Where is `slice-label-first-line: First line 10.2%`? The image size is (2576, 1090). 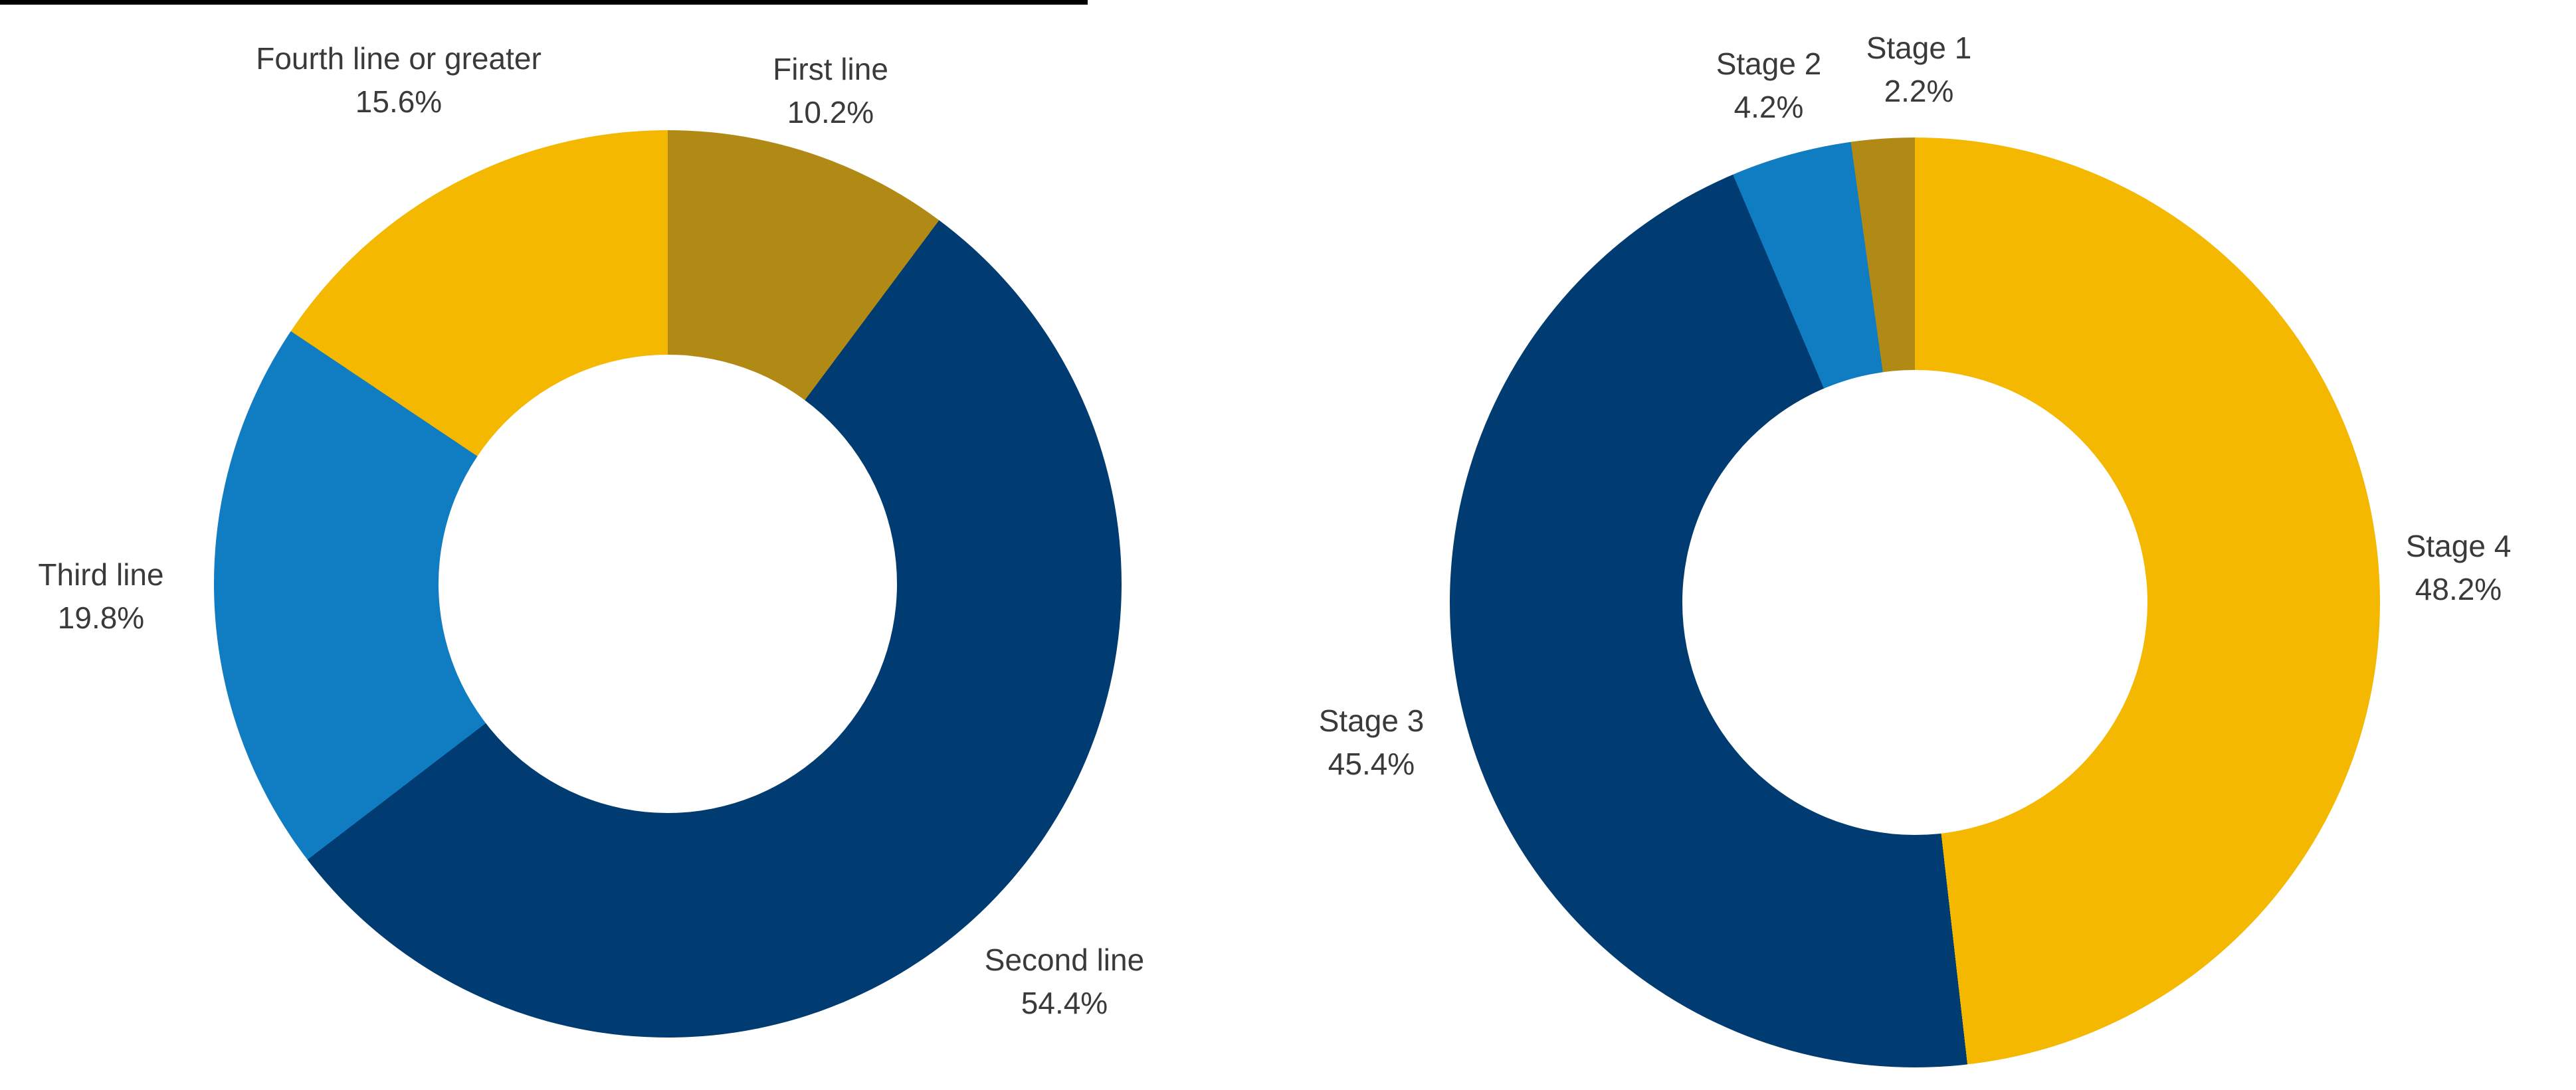 slice-label-first-line: First line 10.2% is located at coordinates (831, 91).